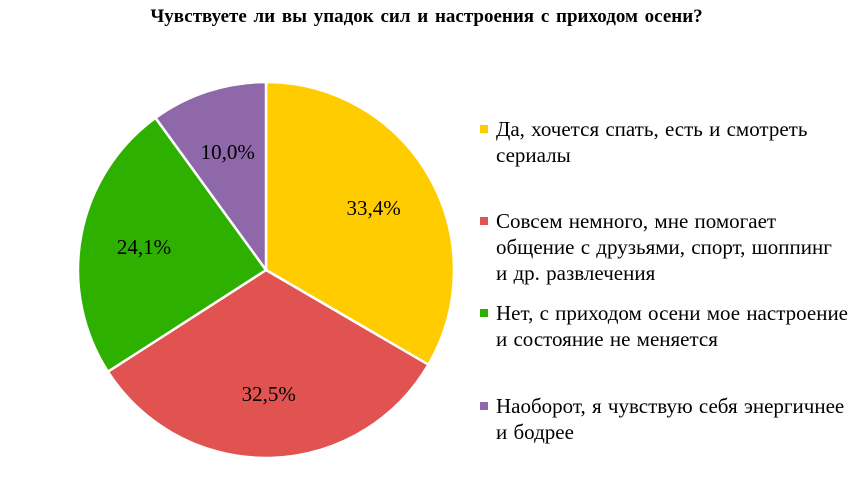 This screenshot has width=853, height=483. I want to click on slice-label-yes-sleepy: 33,4%, so click(373, 208).